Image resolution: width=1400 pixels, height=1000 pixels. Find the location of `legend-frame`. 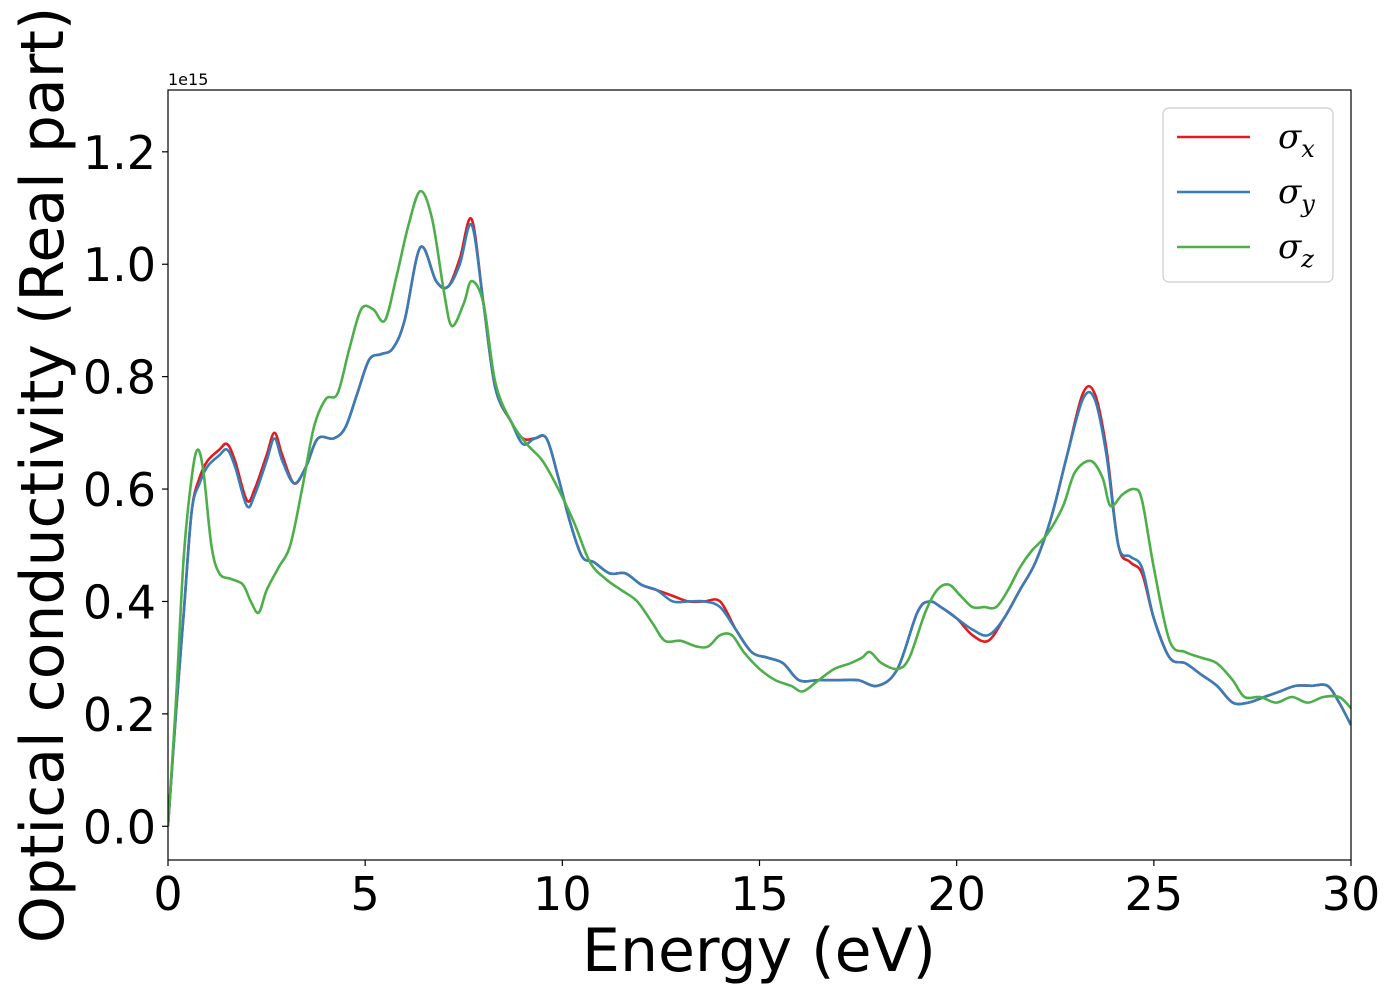

legend-frame is located at coordinates (1248, 195).